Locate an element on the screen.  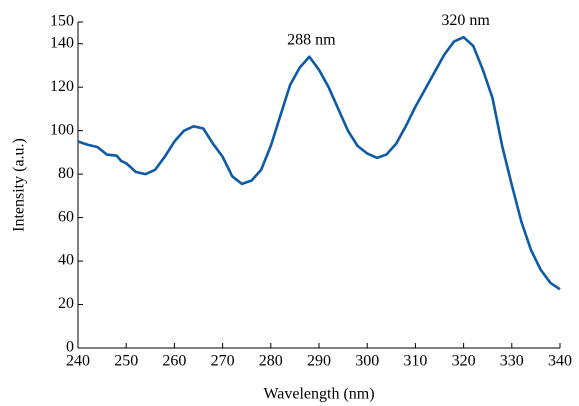
x-tick-label: 300 is located at coordinates (367, 361).